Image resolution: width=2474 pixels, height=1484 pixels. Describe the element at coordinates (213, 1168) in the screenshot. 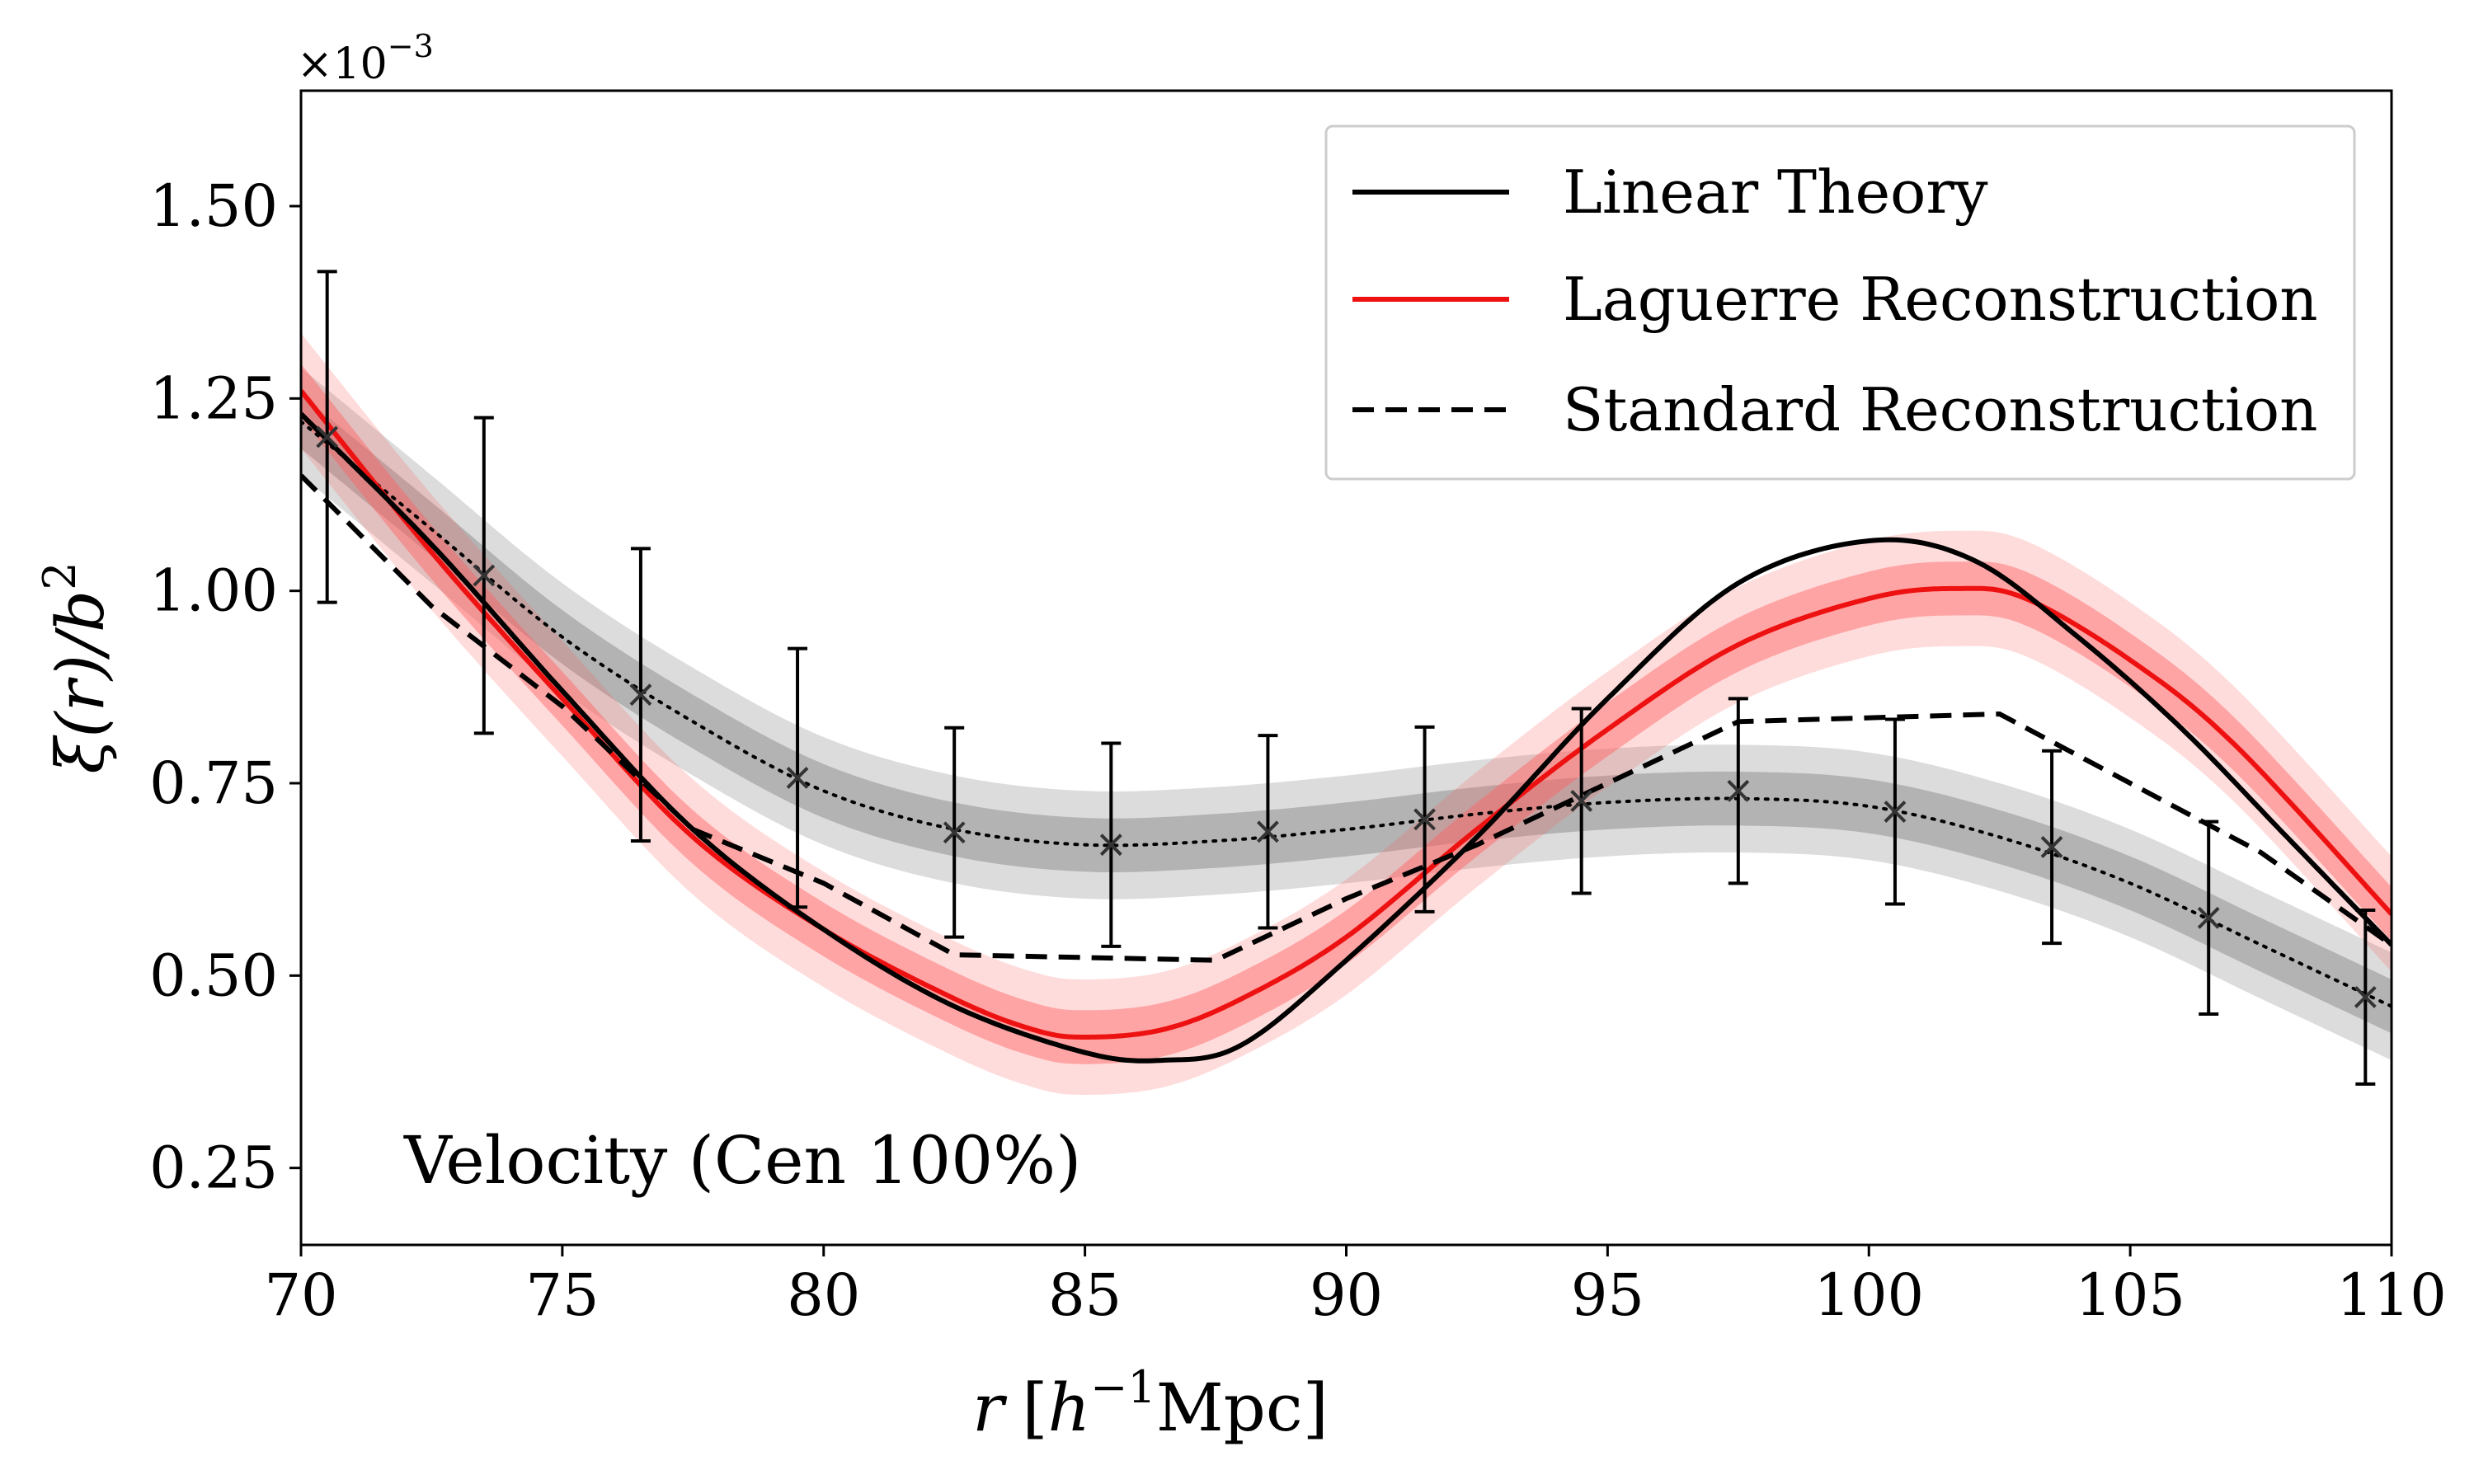

I see `y-tick-label: 0.25` at that location.